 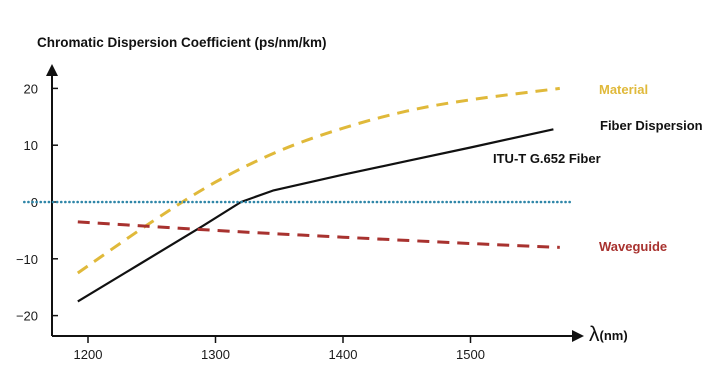 I want to click on x-axis-arrow, so click(x=578, y=336).